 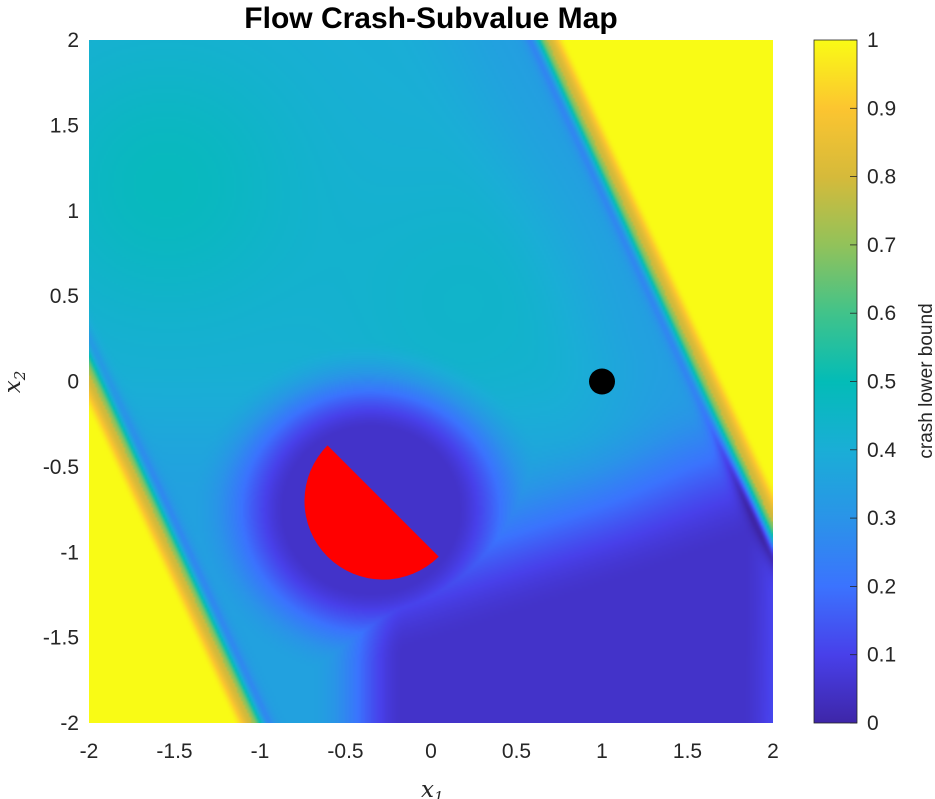 What do you see at coordinates (73, 40) in the screenshot?
I see `y-tick-label: 2` at bounding box center [73, 40].